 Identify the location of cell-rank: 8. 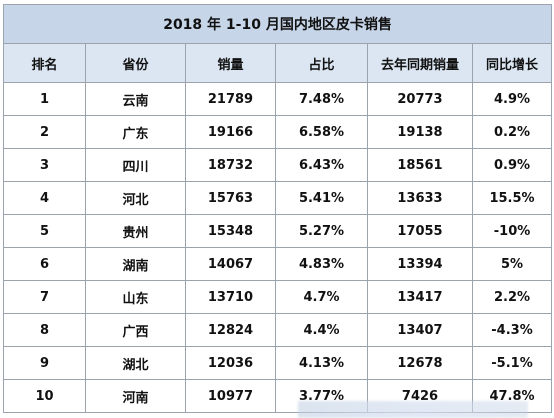
(44, 330).